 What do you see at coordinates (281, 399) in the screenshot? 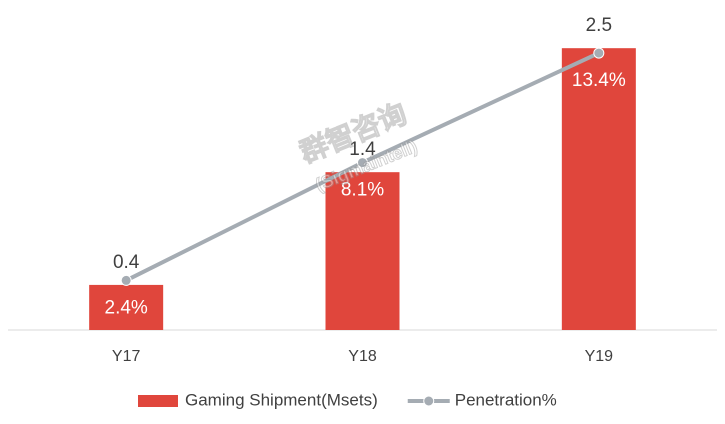
I see `legend-label: Gaming Shipment(Msets)` at bounding box center [281, 399].